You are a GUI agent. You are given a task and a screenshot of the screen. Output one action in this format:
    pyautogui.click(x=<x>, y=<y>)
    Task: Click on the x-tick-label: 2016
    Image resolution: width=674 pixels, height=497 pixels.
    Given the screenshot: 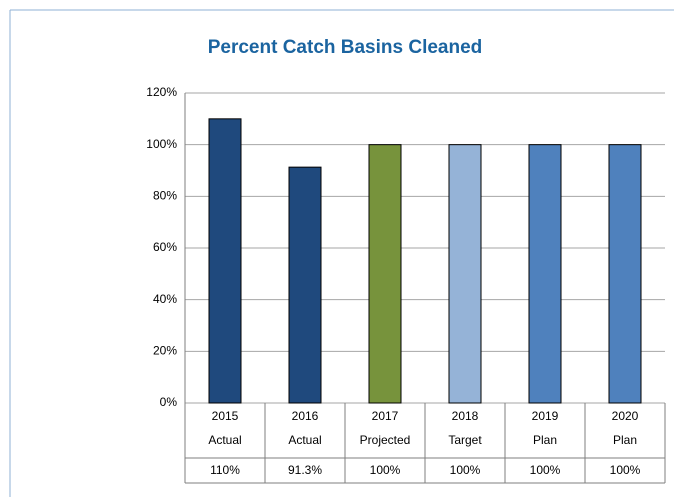 What is the action you would take?
    pyautogui.click(x=305, y=416)
    